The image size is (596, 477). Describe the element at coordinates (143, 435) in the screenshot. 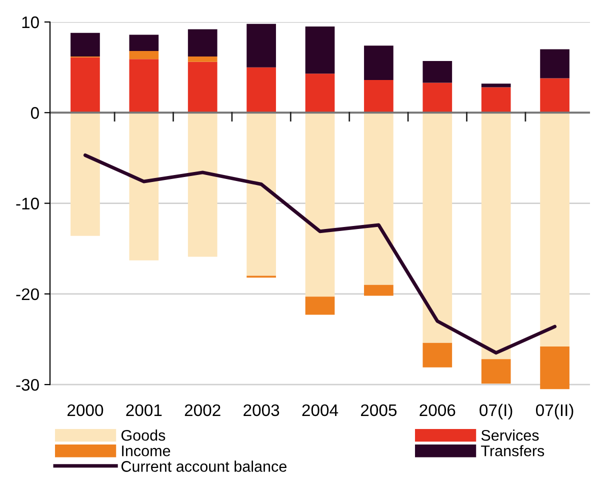

I see `legend-label: Goods` at that location.